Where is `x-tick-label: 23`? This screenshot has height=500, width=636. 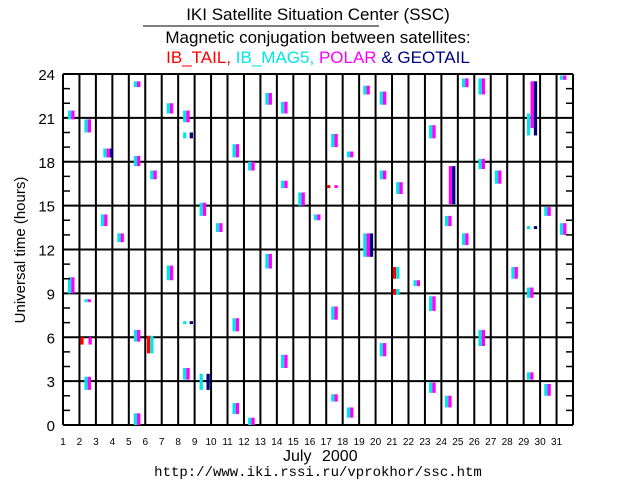
x-tick-label: 23 is located at coordinates (425, 442).